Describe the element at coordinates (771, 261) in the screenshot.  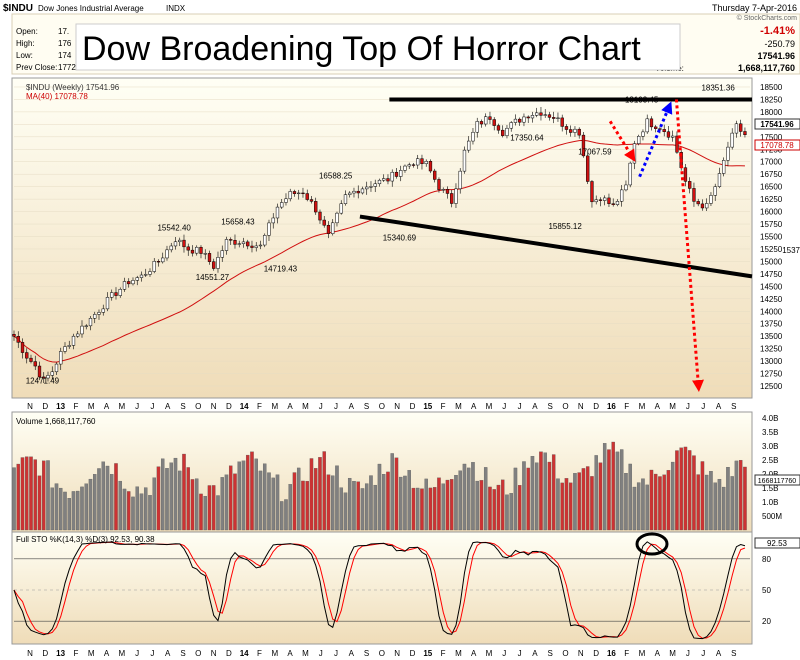
I see `price-tick-label: 15000` at that location.